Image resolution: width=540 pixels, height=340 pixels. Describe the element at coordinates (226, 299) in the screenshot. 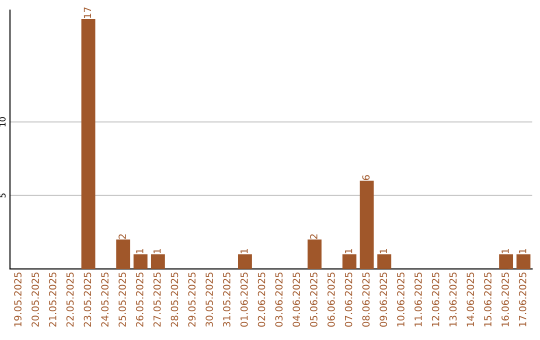

I see `x-tick-label: 31.05.2025` at that location.